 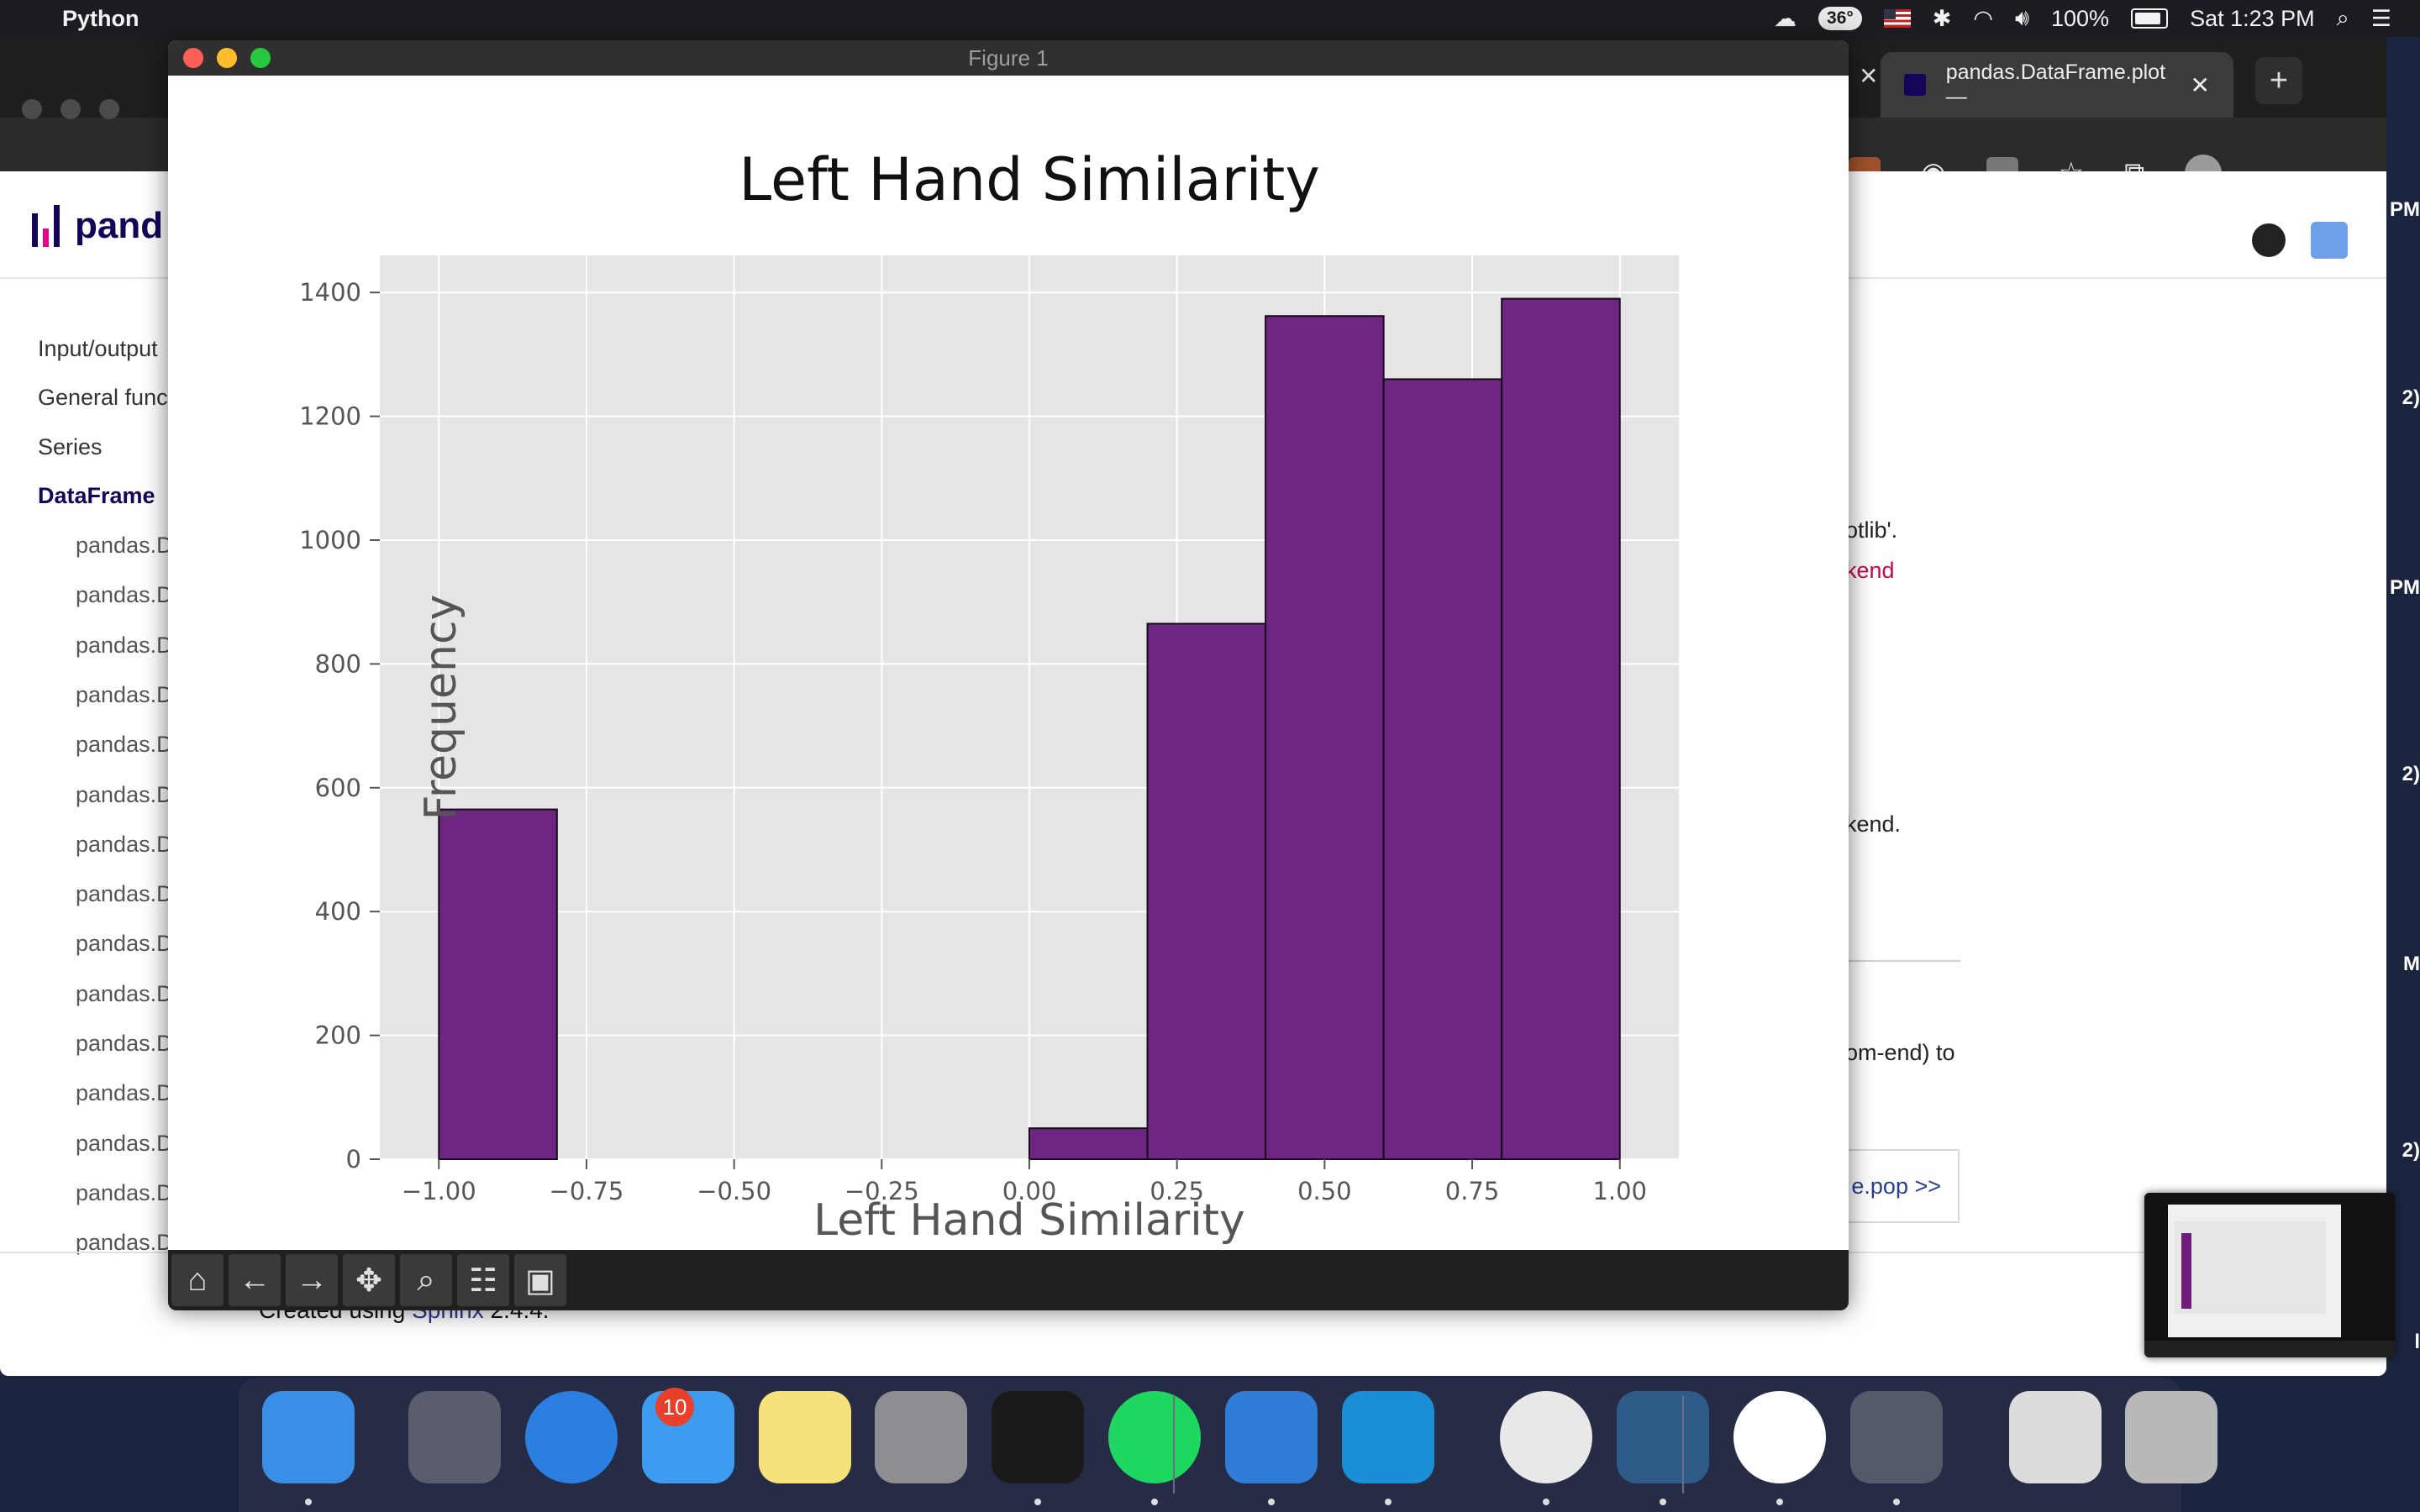 I want to click on github-icon, so click(x=2269, y=240).